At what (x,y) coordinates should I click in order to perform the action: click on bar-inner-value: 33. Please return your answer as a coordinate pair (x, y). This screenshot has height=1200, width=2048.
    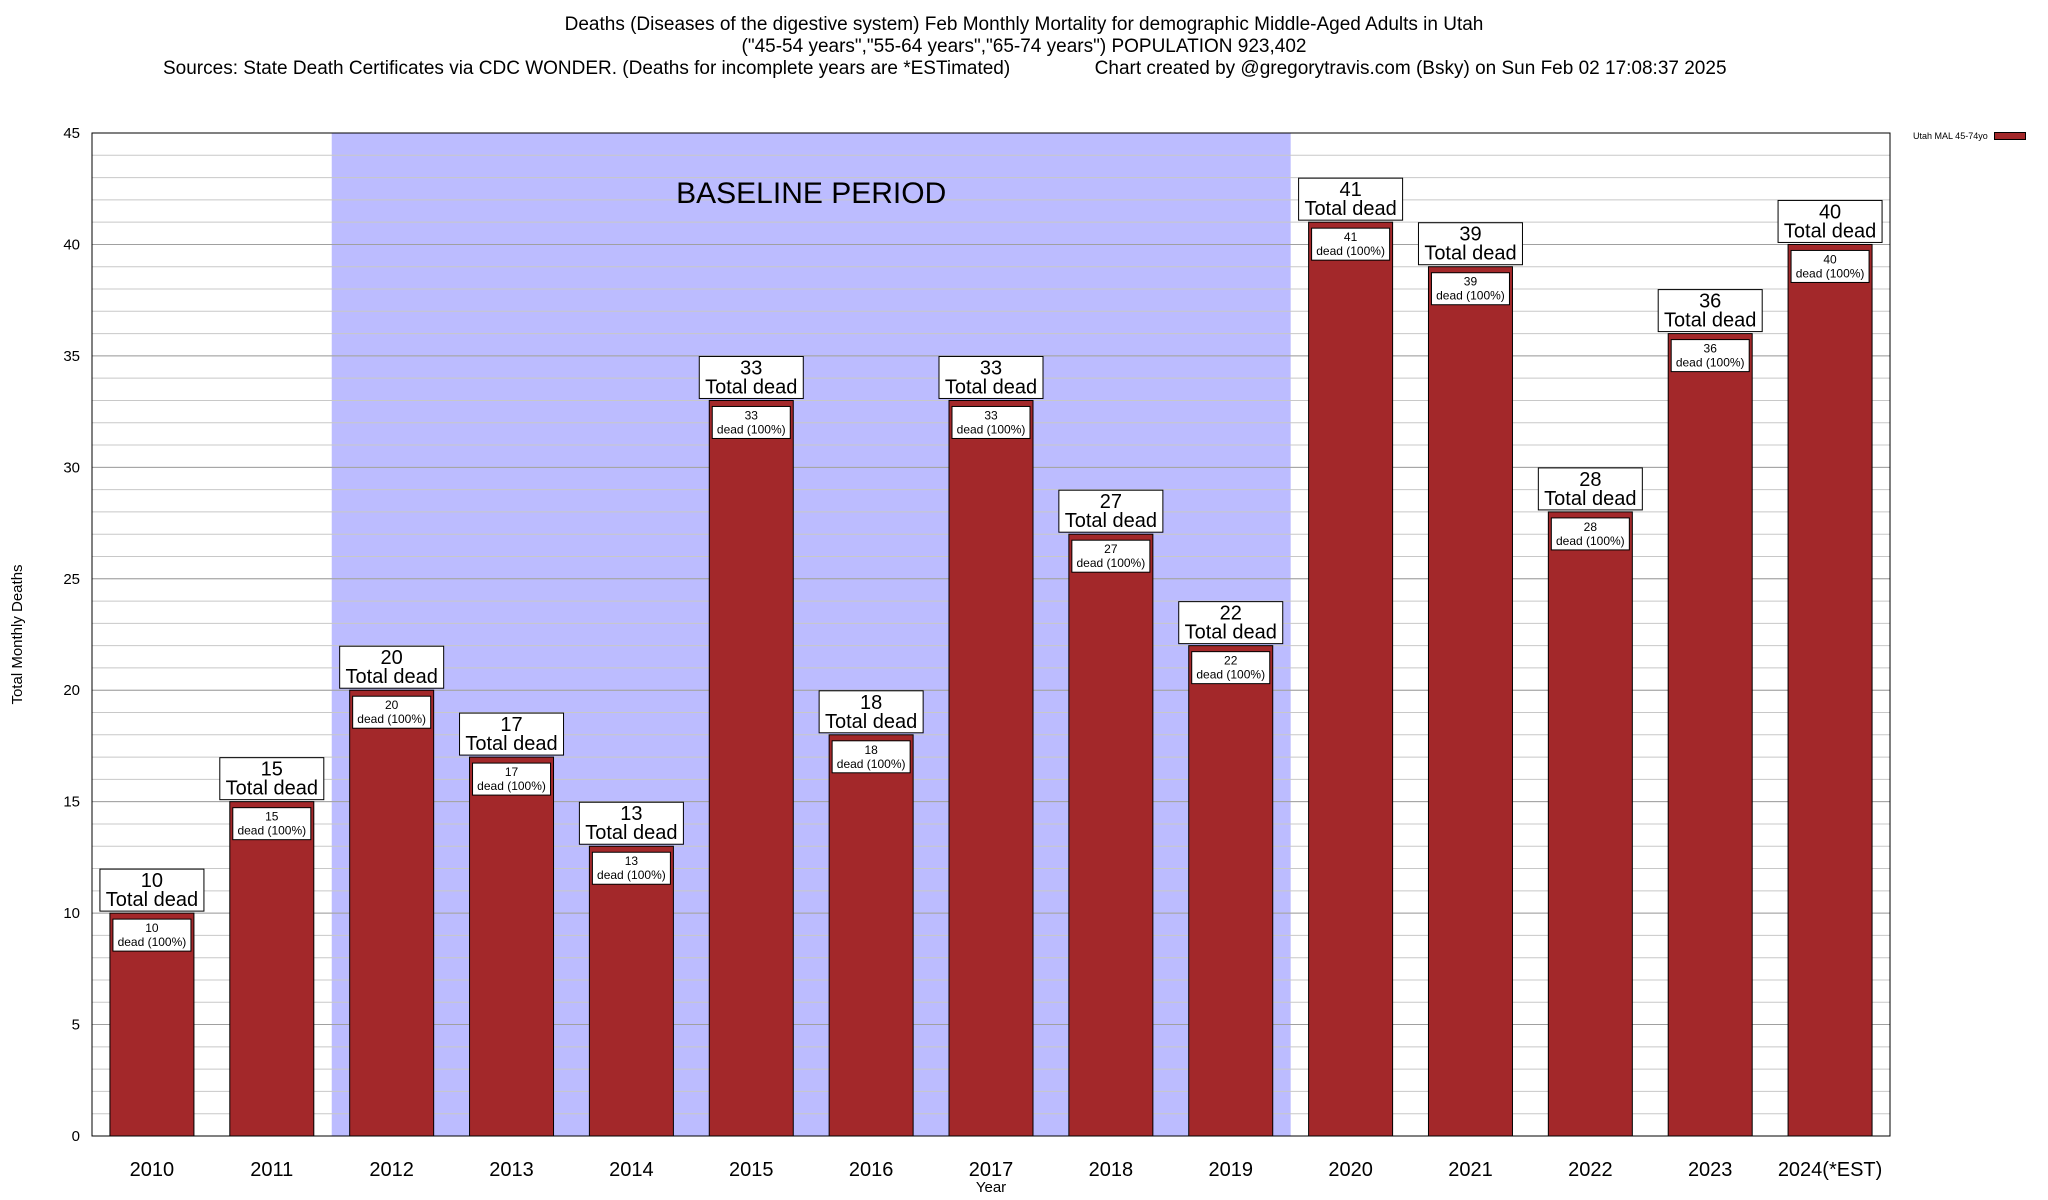
    Looking at the image, I should click on (752, 415).